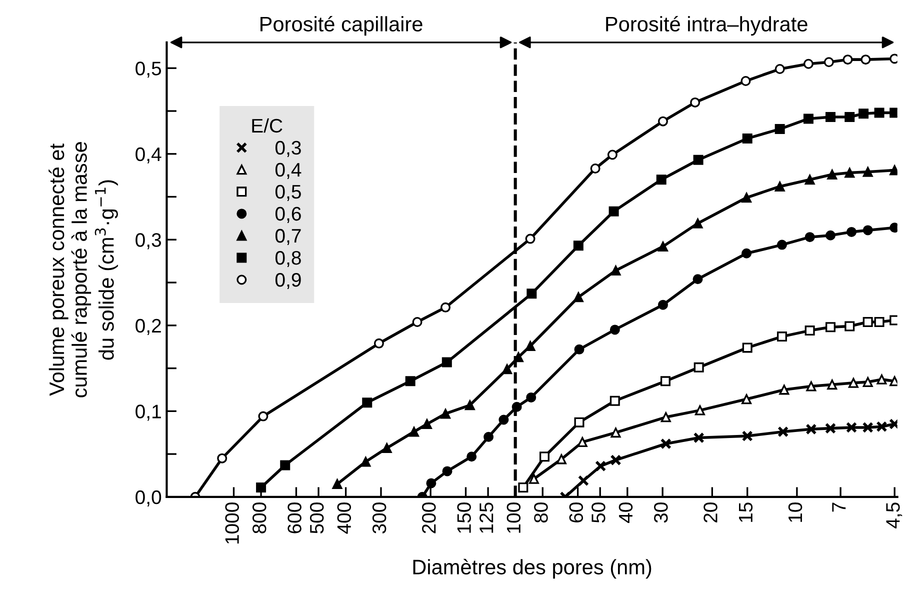 This screenshot has width=911, height=606. What do you see at coordinates (288, 281) in the screenshot?
I see `legend-label: 0,9` at bounding box center [288, 281].